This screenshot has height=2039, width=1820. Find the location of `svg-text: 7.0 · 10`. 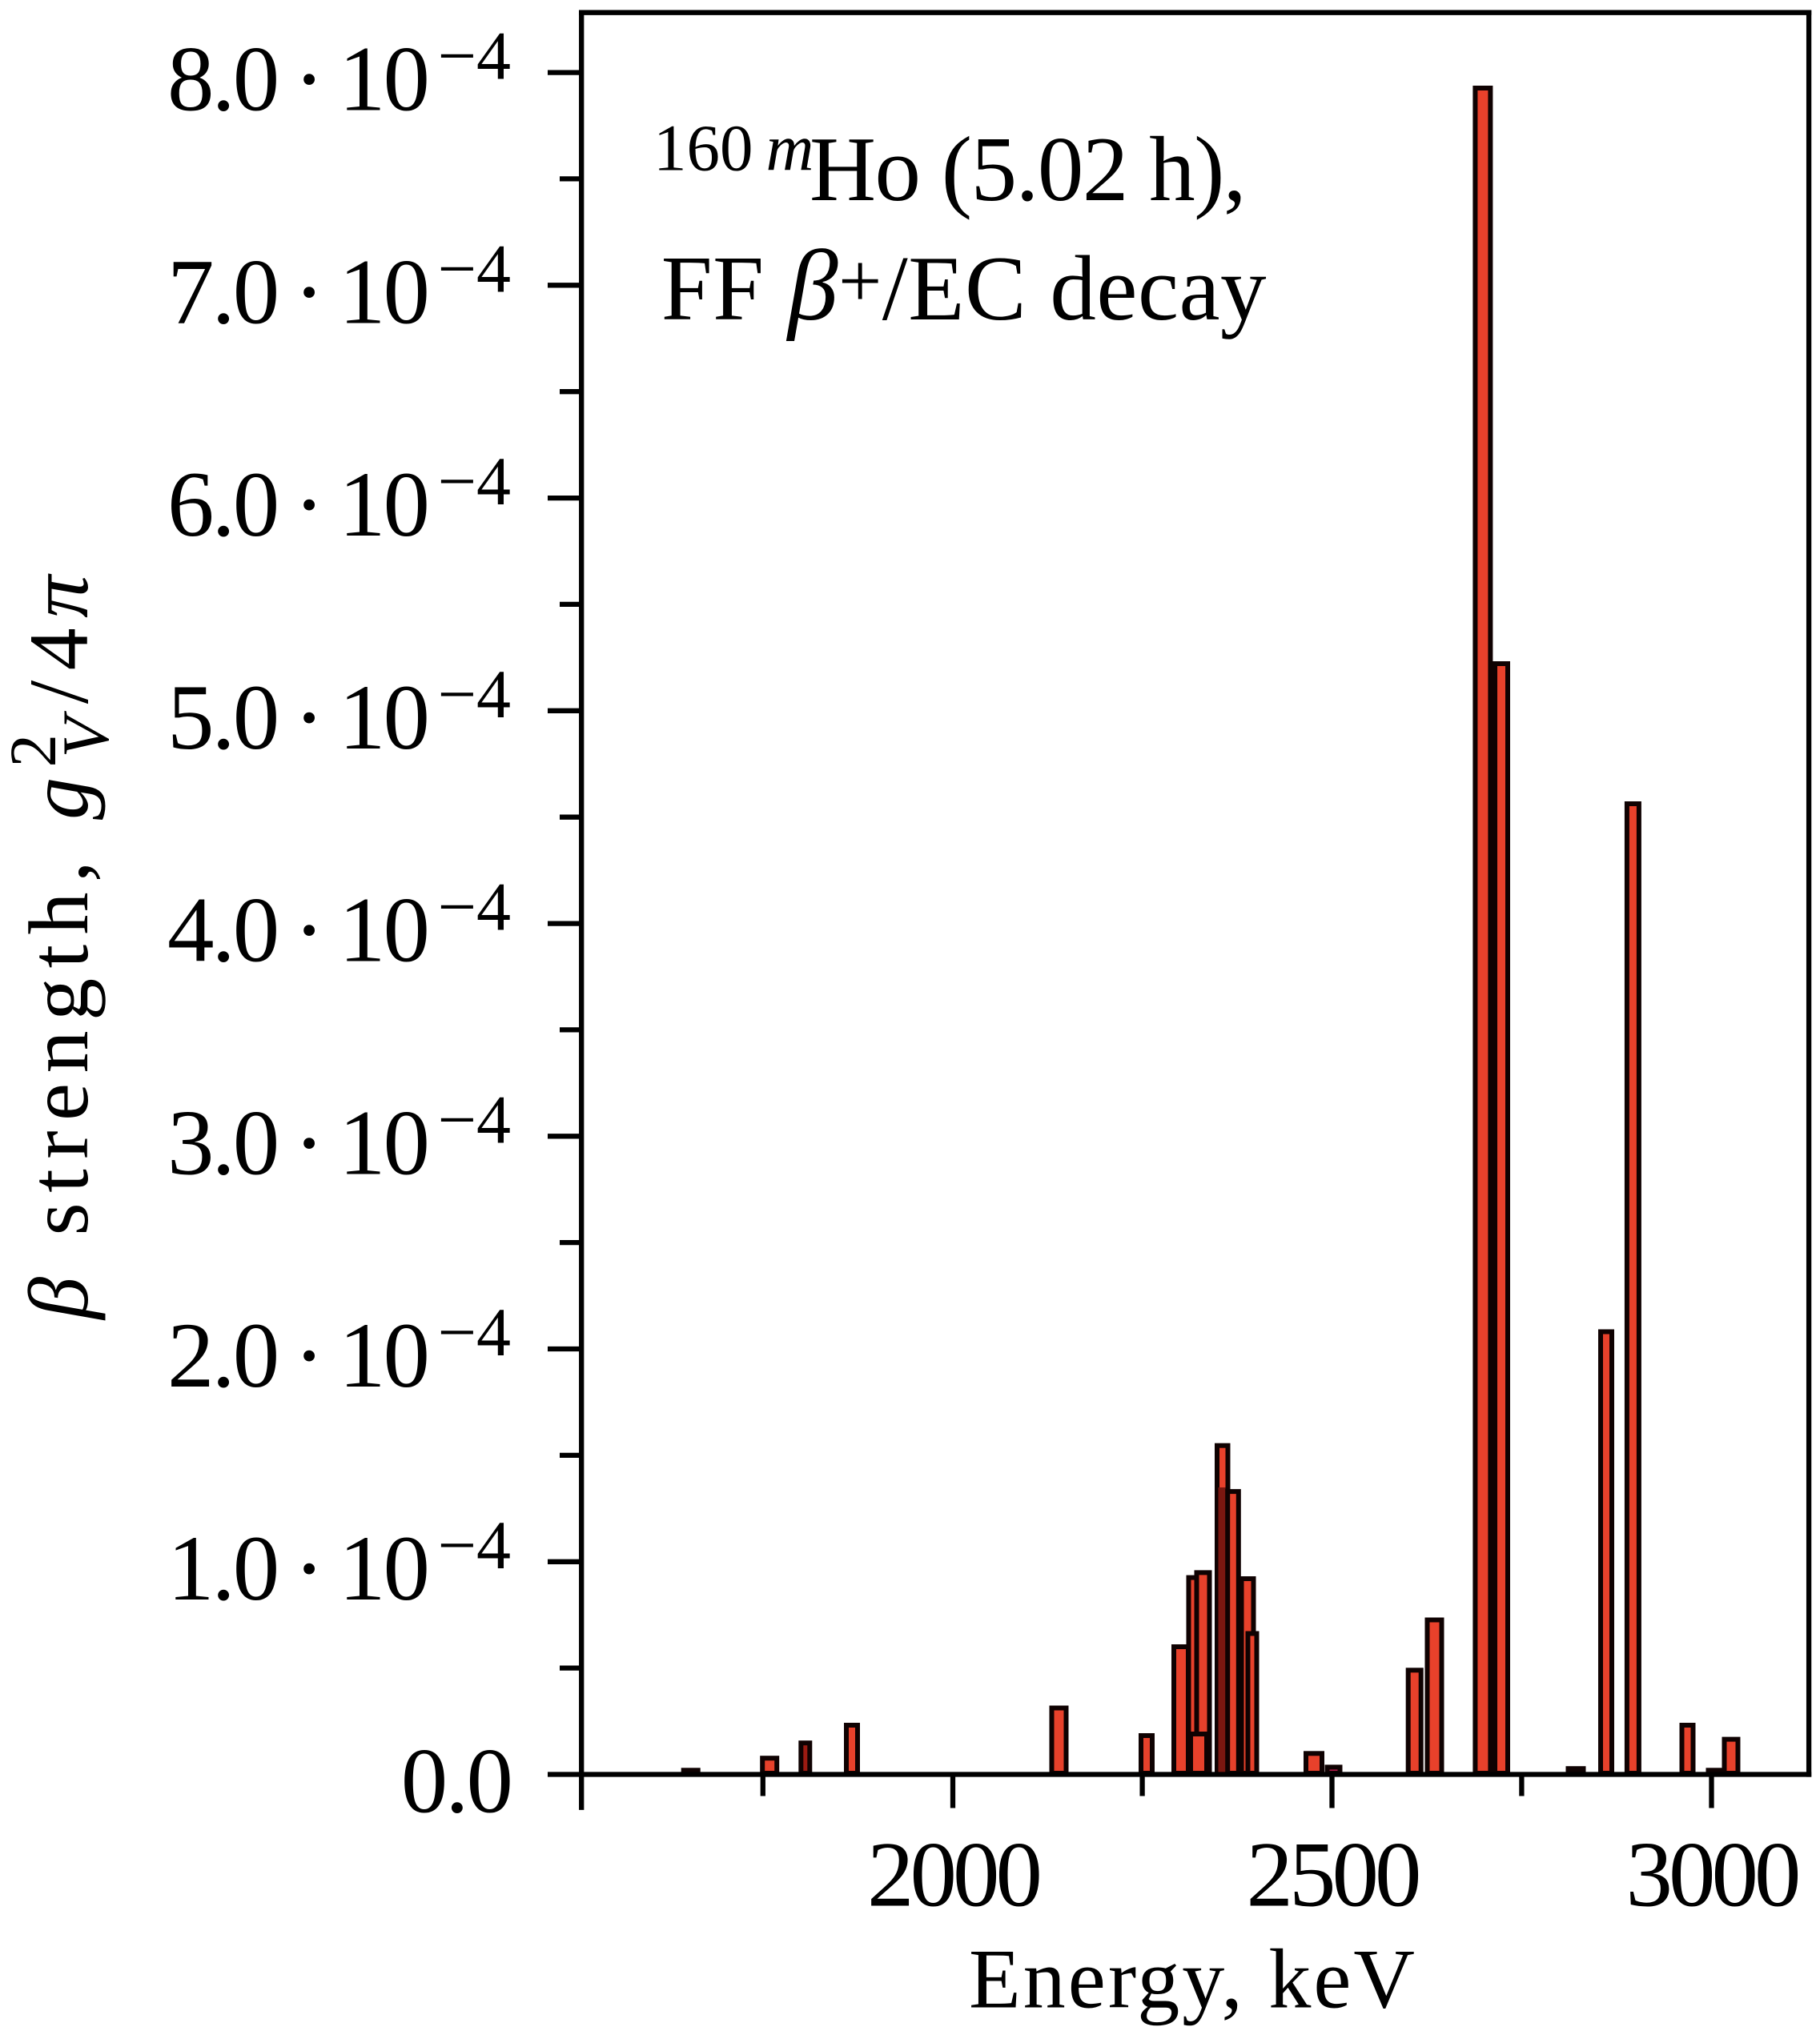

svg-text: 7.0 · 10 is located at coordinates (297, 291).